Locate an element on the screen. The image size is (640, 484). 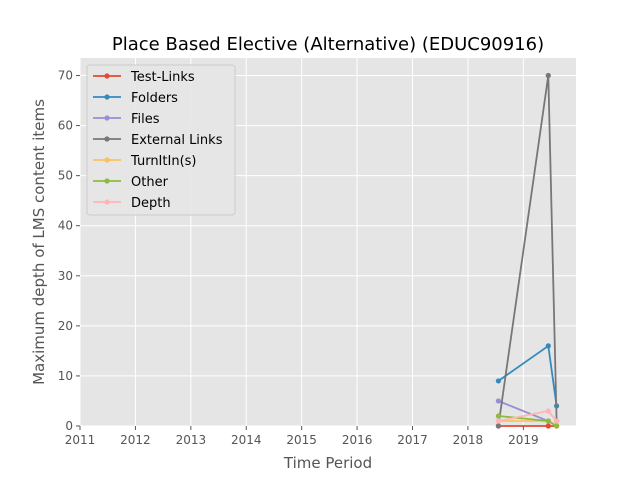
legend-item: Folders is located at coordinates (135, 98).